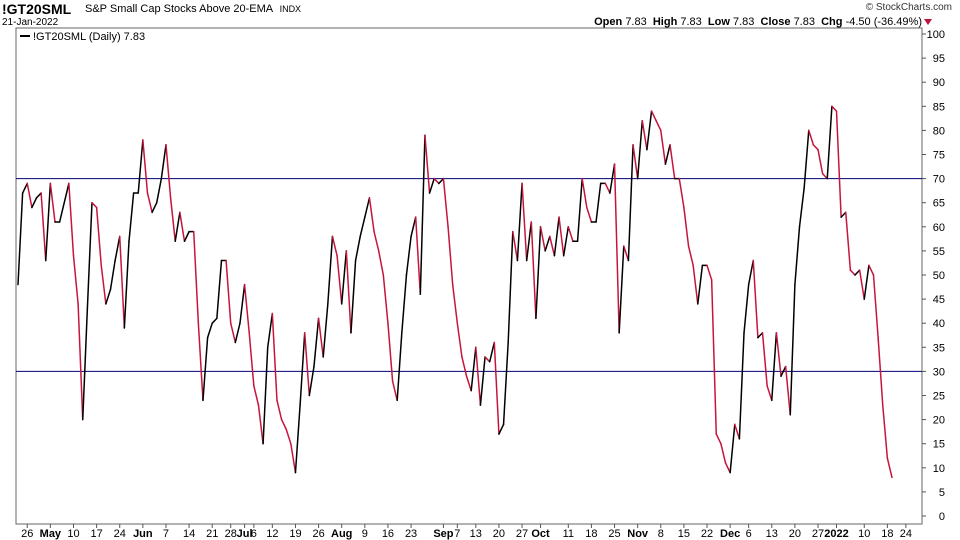  What do you see at coordinates (939, 397) in the screenshot?
I see `y-tick-label: 25` at bounding box center [939, 397].